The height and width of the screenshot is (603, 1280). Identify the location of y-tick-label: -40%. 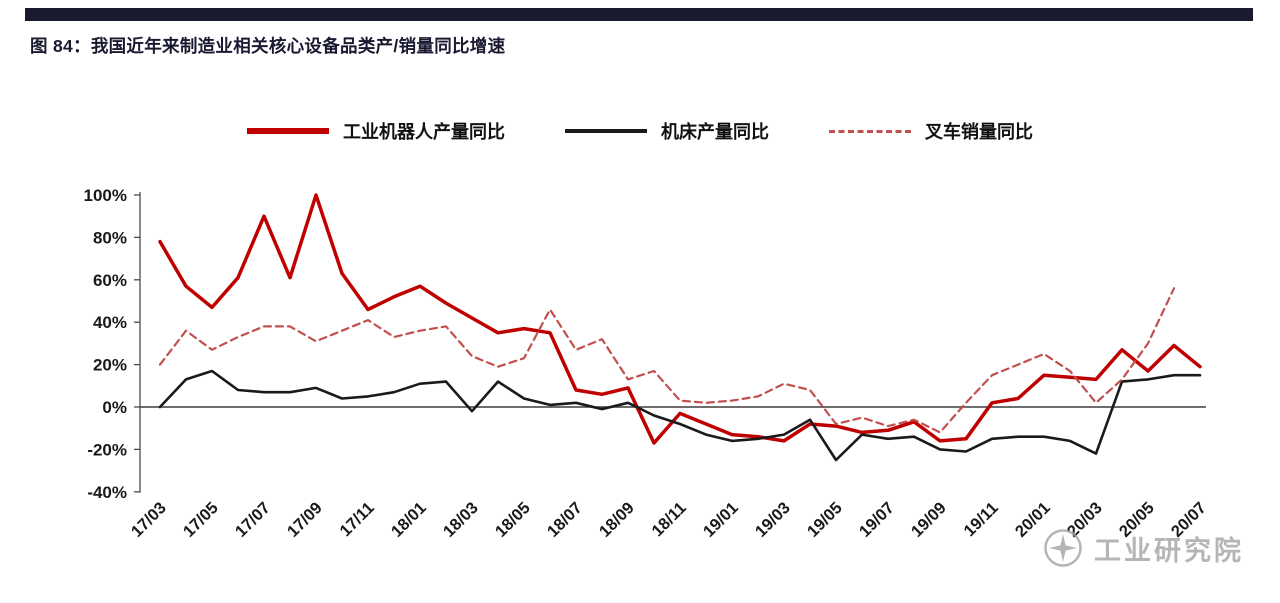
(107, 492).